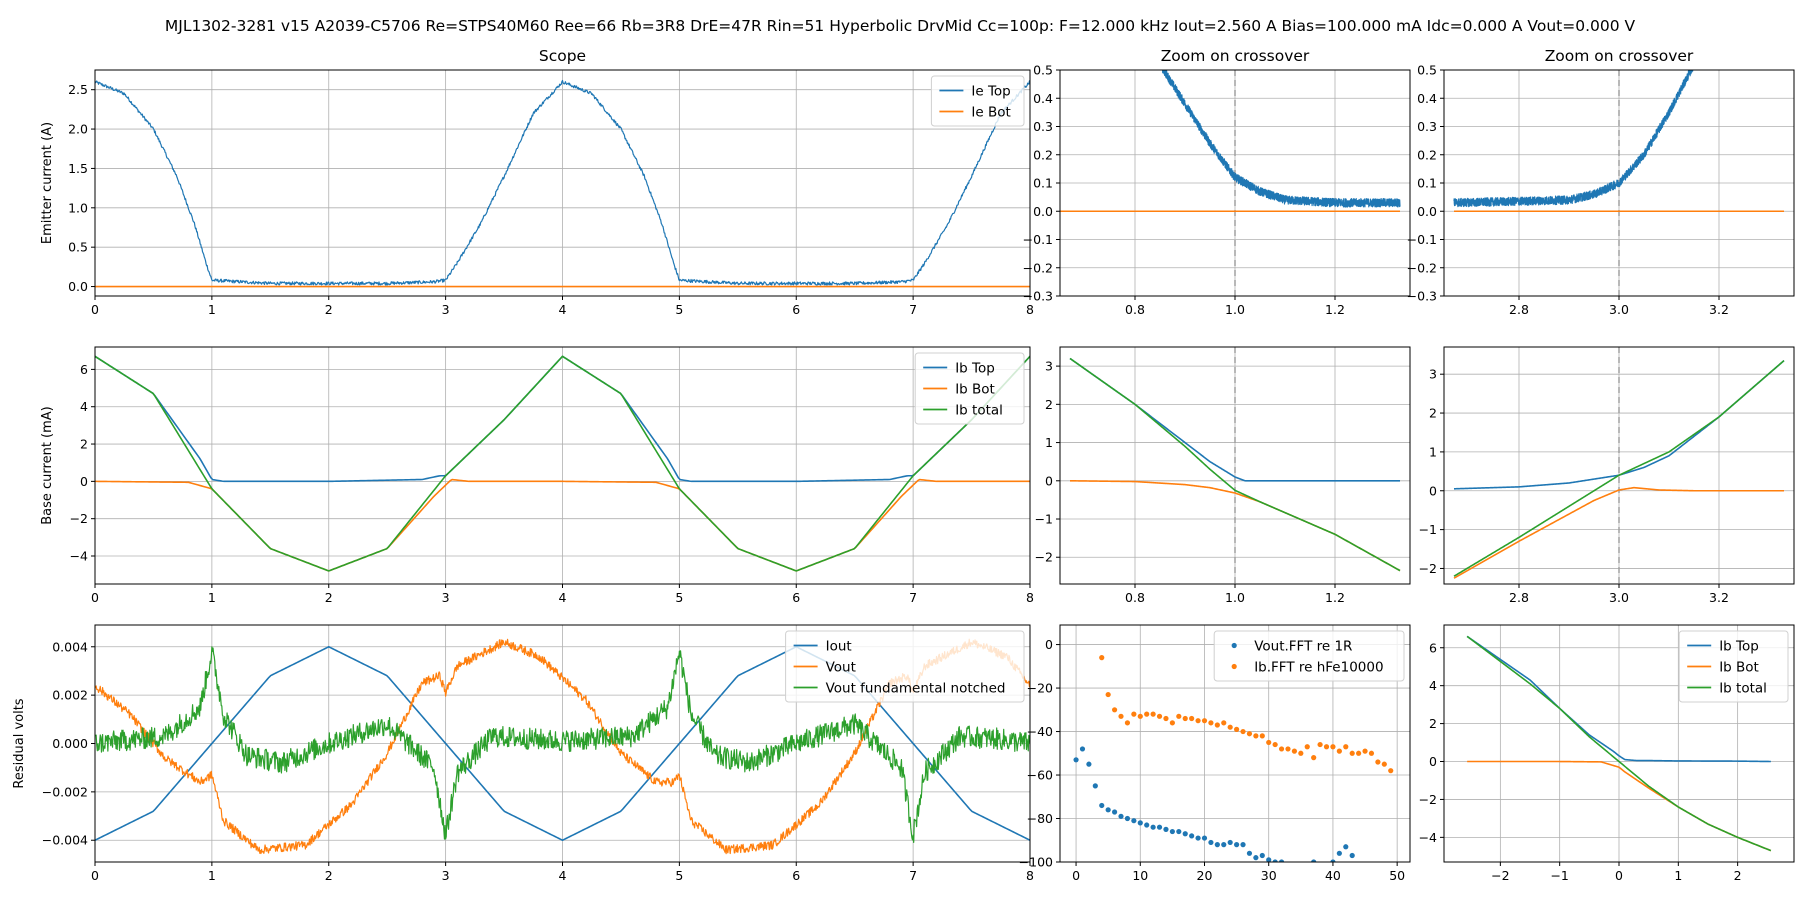  What do you see at coordinates (839, 646) in the screenshot?
I see `legend-label: Iout` at bounding box center [839, 646].